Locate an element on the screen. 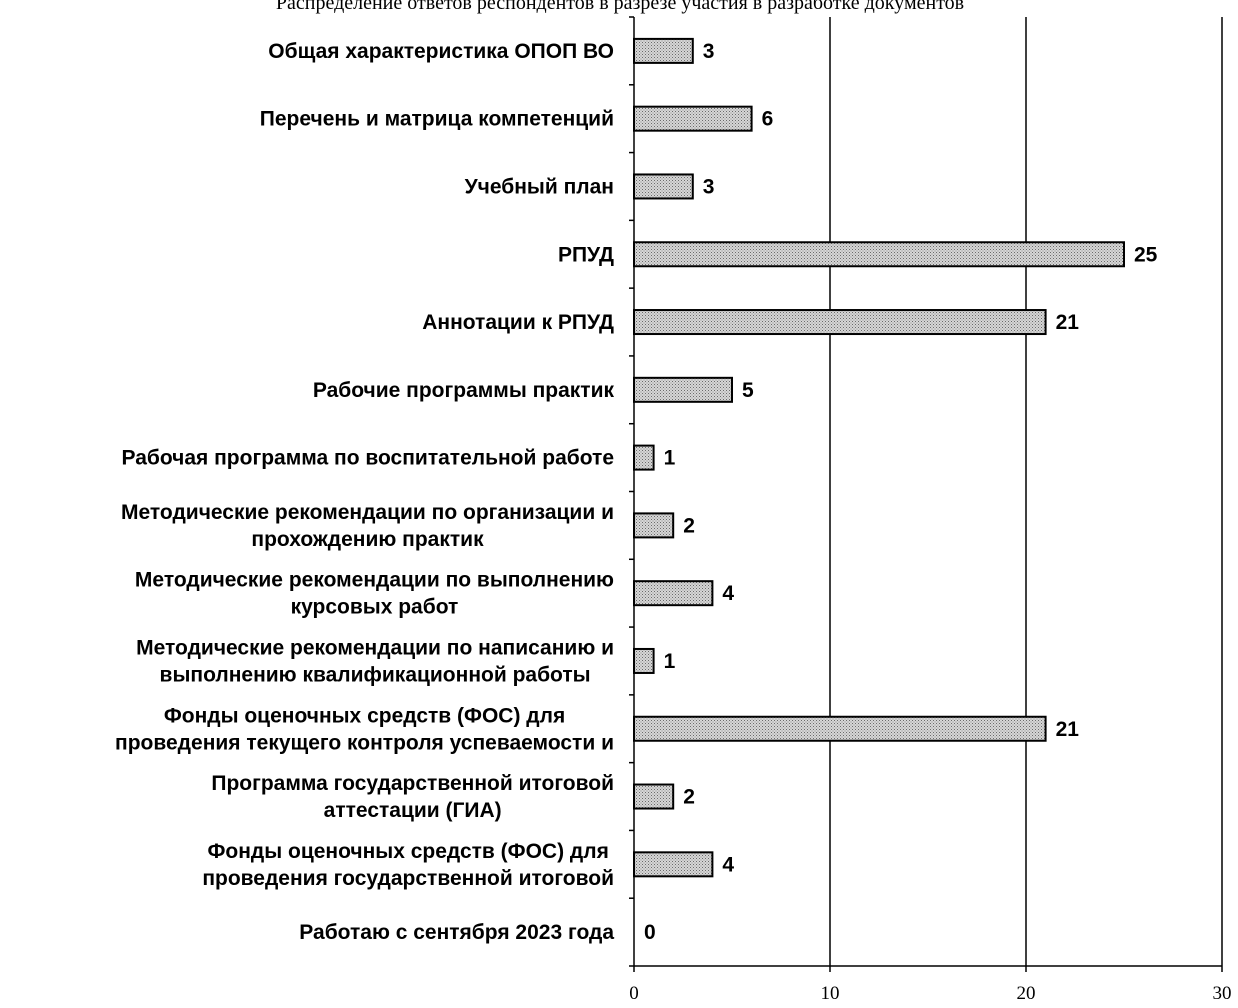 Image resolution: width=1238 pixels, height=1008 pixels. category-label: Общая характеристика ОПОП ВО is located at coordinates (441, 51).